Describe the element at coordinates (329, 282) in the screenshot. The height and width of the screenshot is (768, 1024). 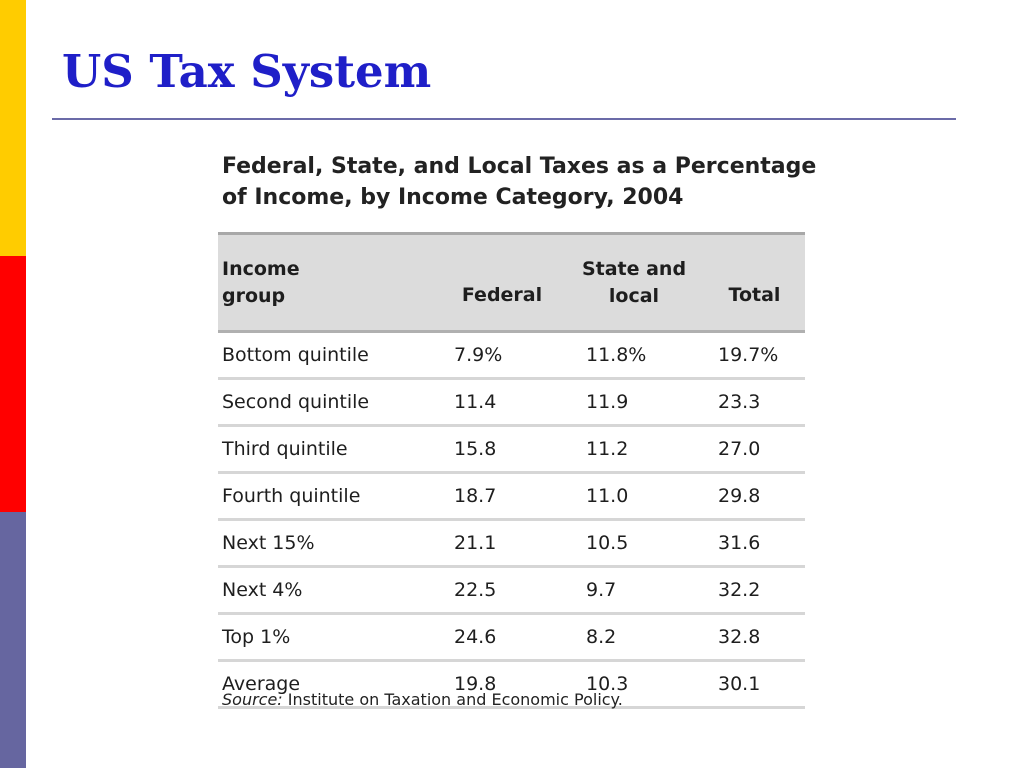
I see `header-income-group: Income group` at that location.